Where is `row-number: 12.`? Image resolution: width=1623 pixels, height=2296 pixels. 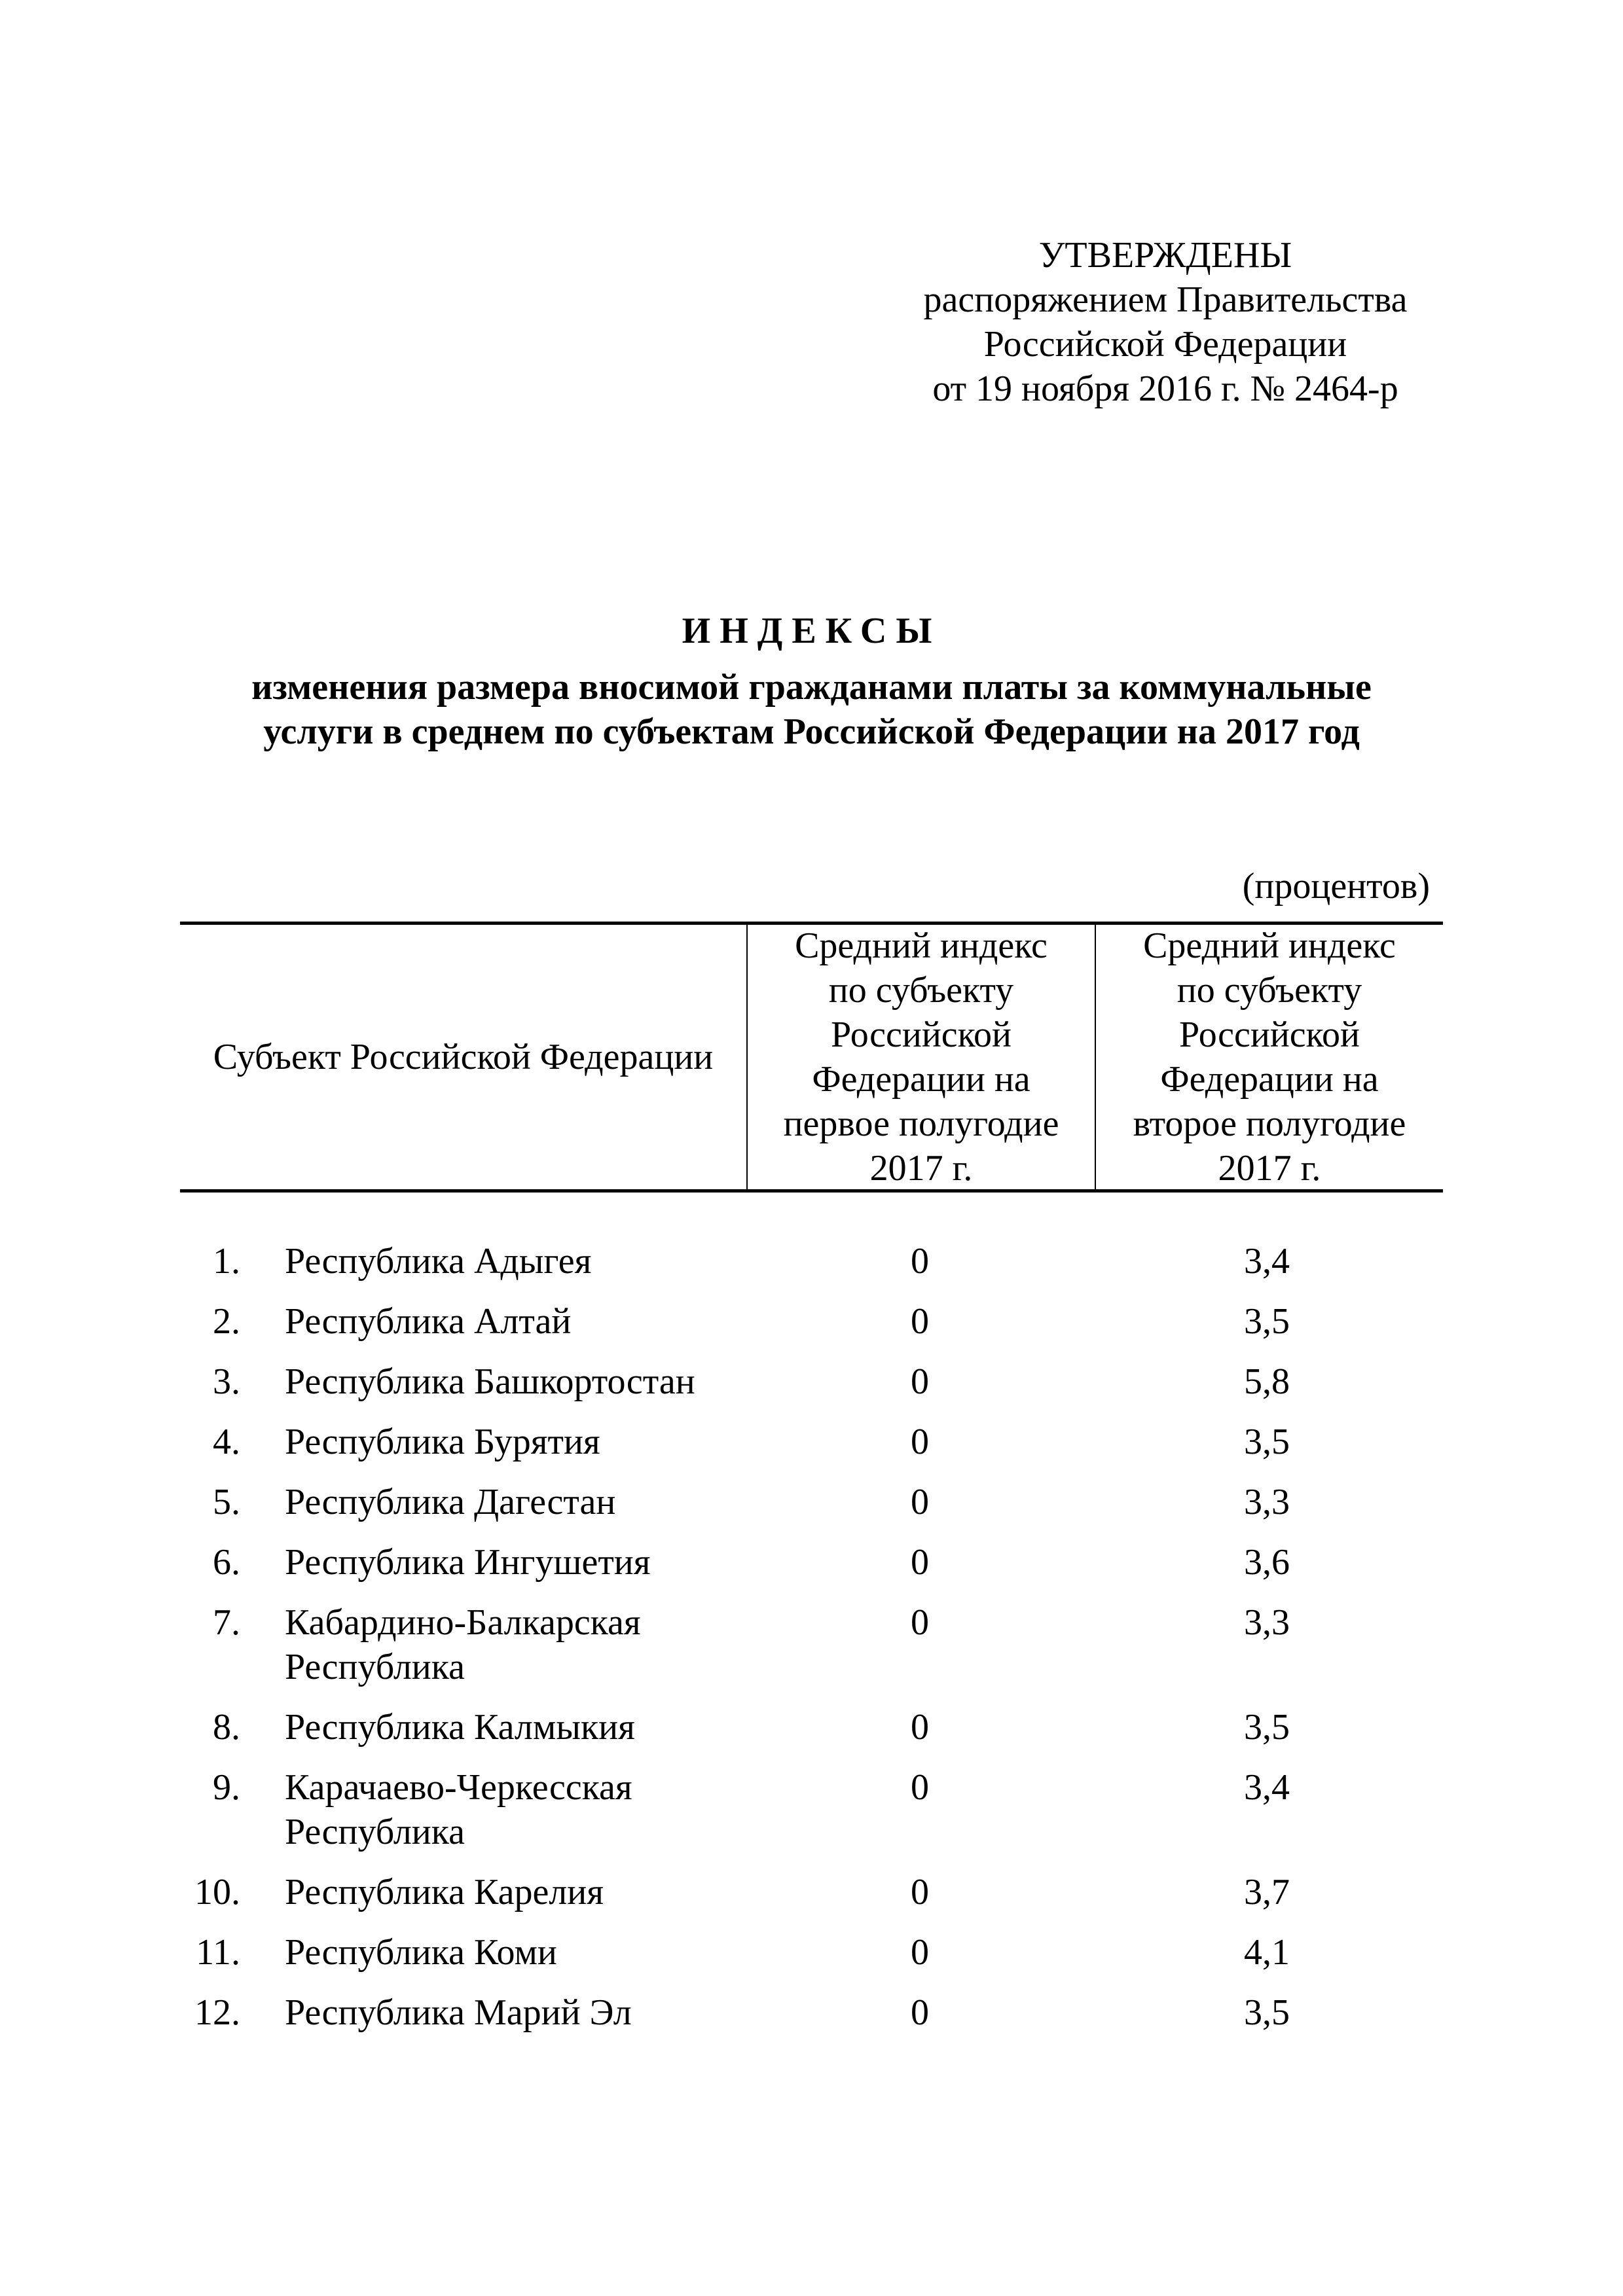 row-number: 12. is located at coordinates (217, 2012).